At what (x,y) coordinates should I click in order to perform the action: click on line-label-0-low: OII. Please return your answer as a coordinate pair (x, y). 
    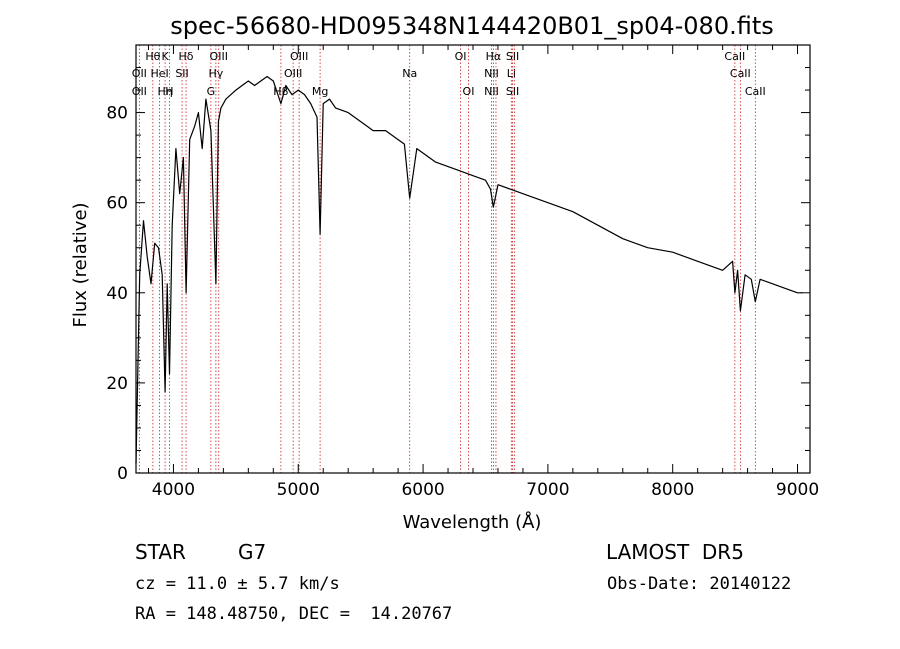
    Looking at the image, I should click on (139, 91).